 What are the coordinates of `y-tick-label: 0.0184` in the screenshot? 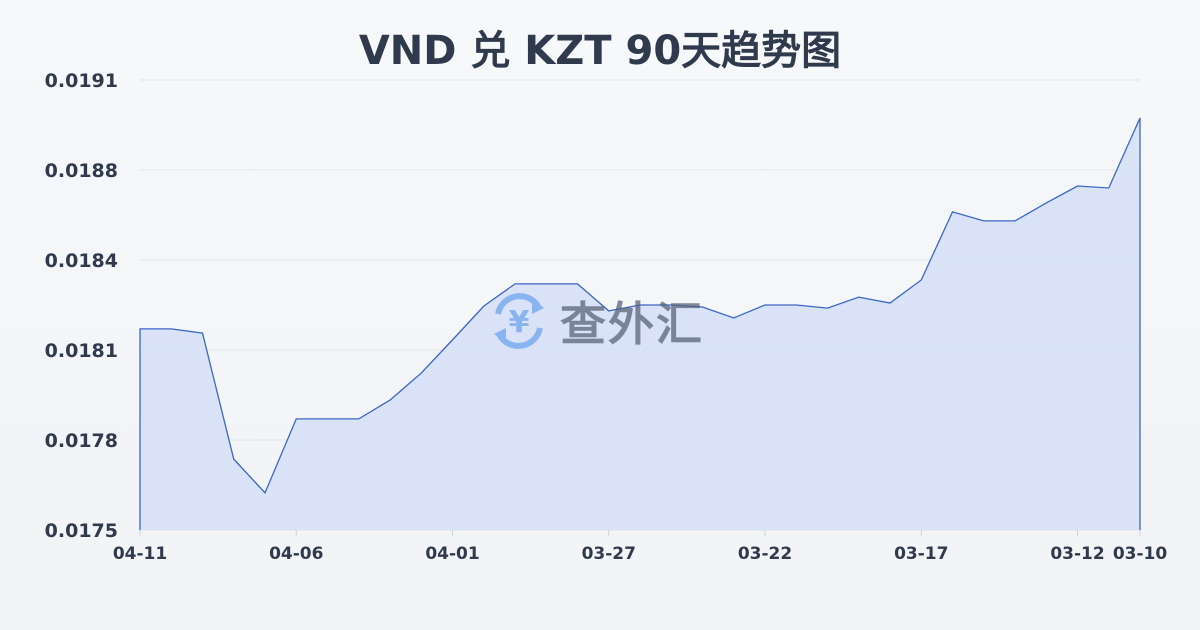 It's located at (81, 261).